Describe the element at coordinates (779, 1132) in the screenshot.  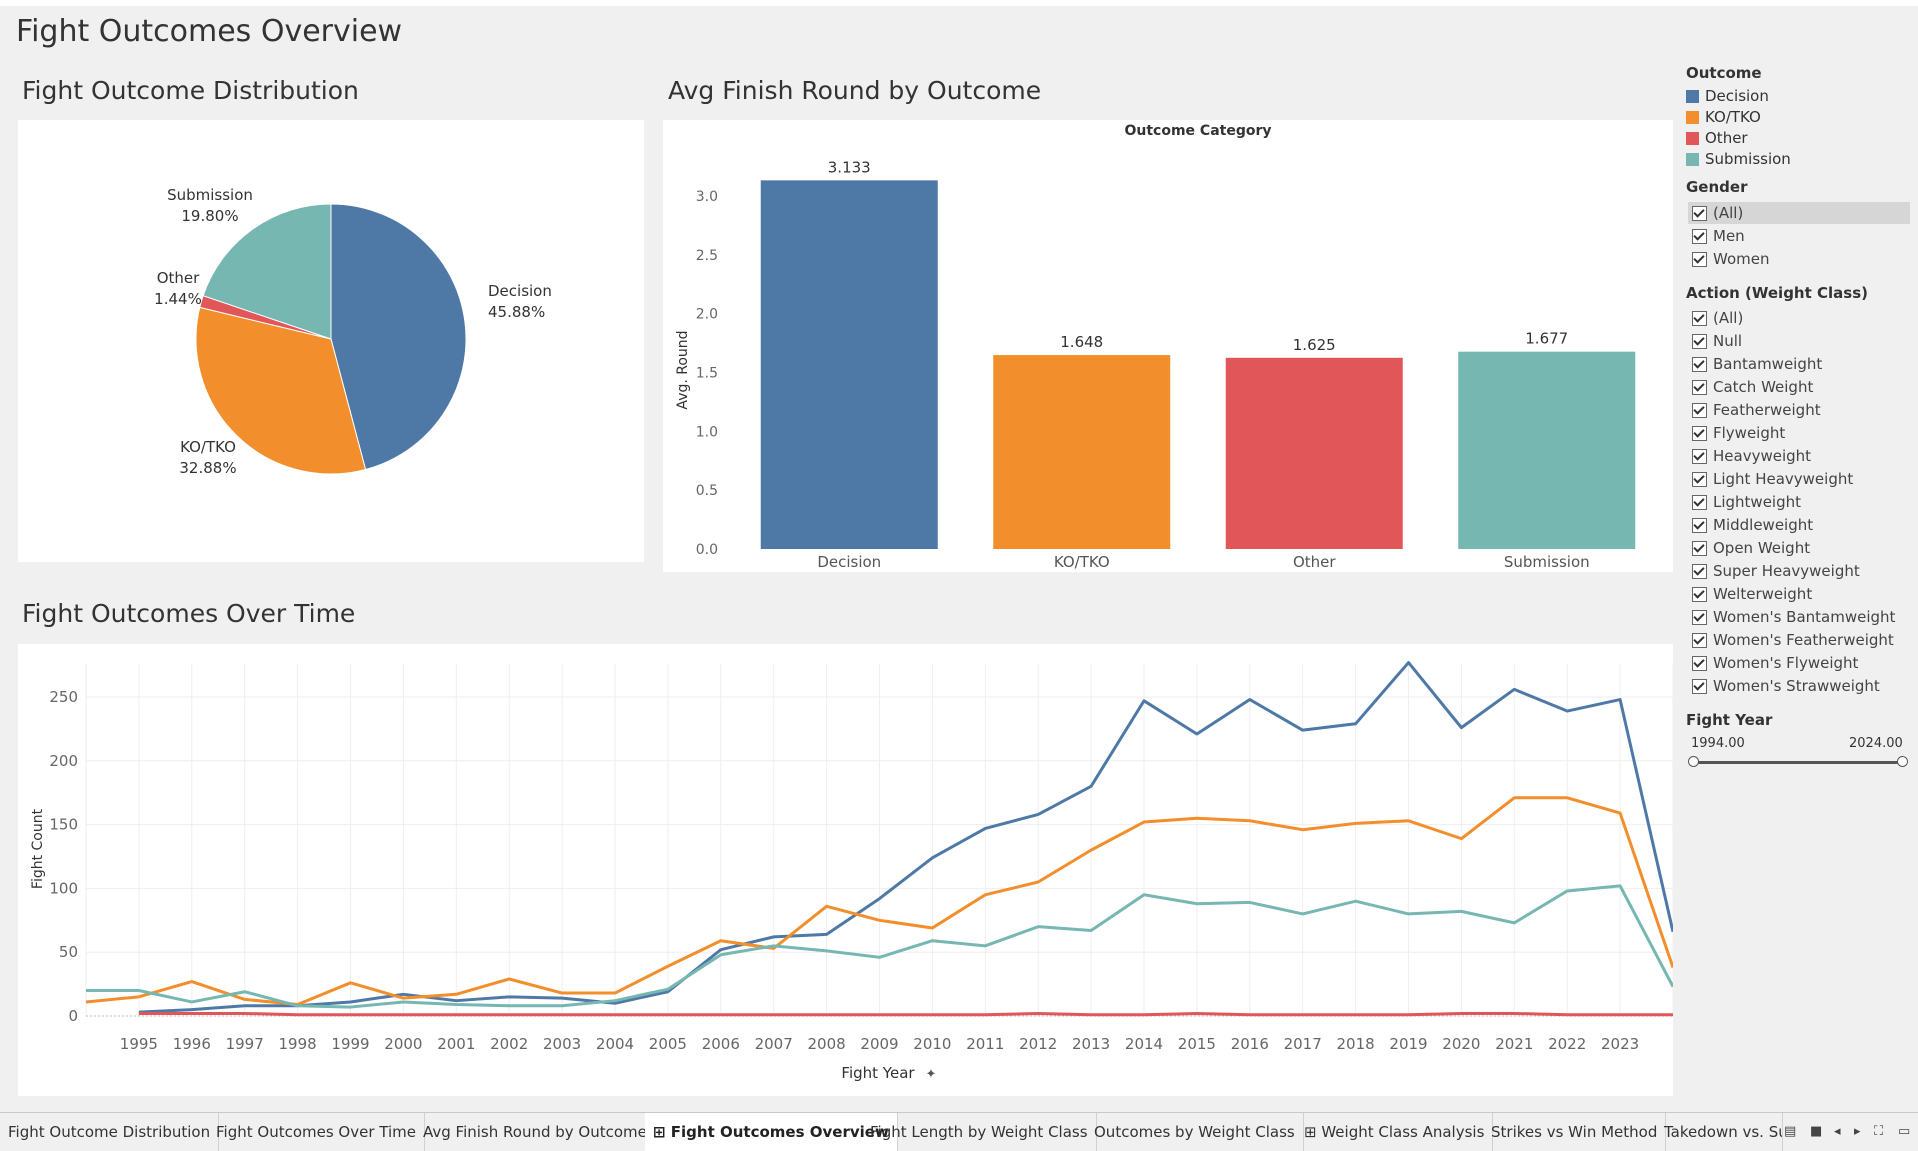
I see `tab-label: Fight Outcomes Overview` at that location.